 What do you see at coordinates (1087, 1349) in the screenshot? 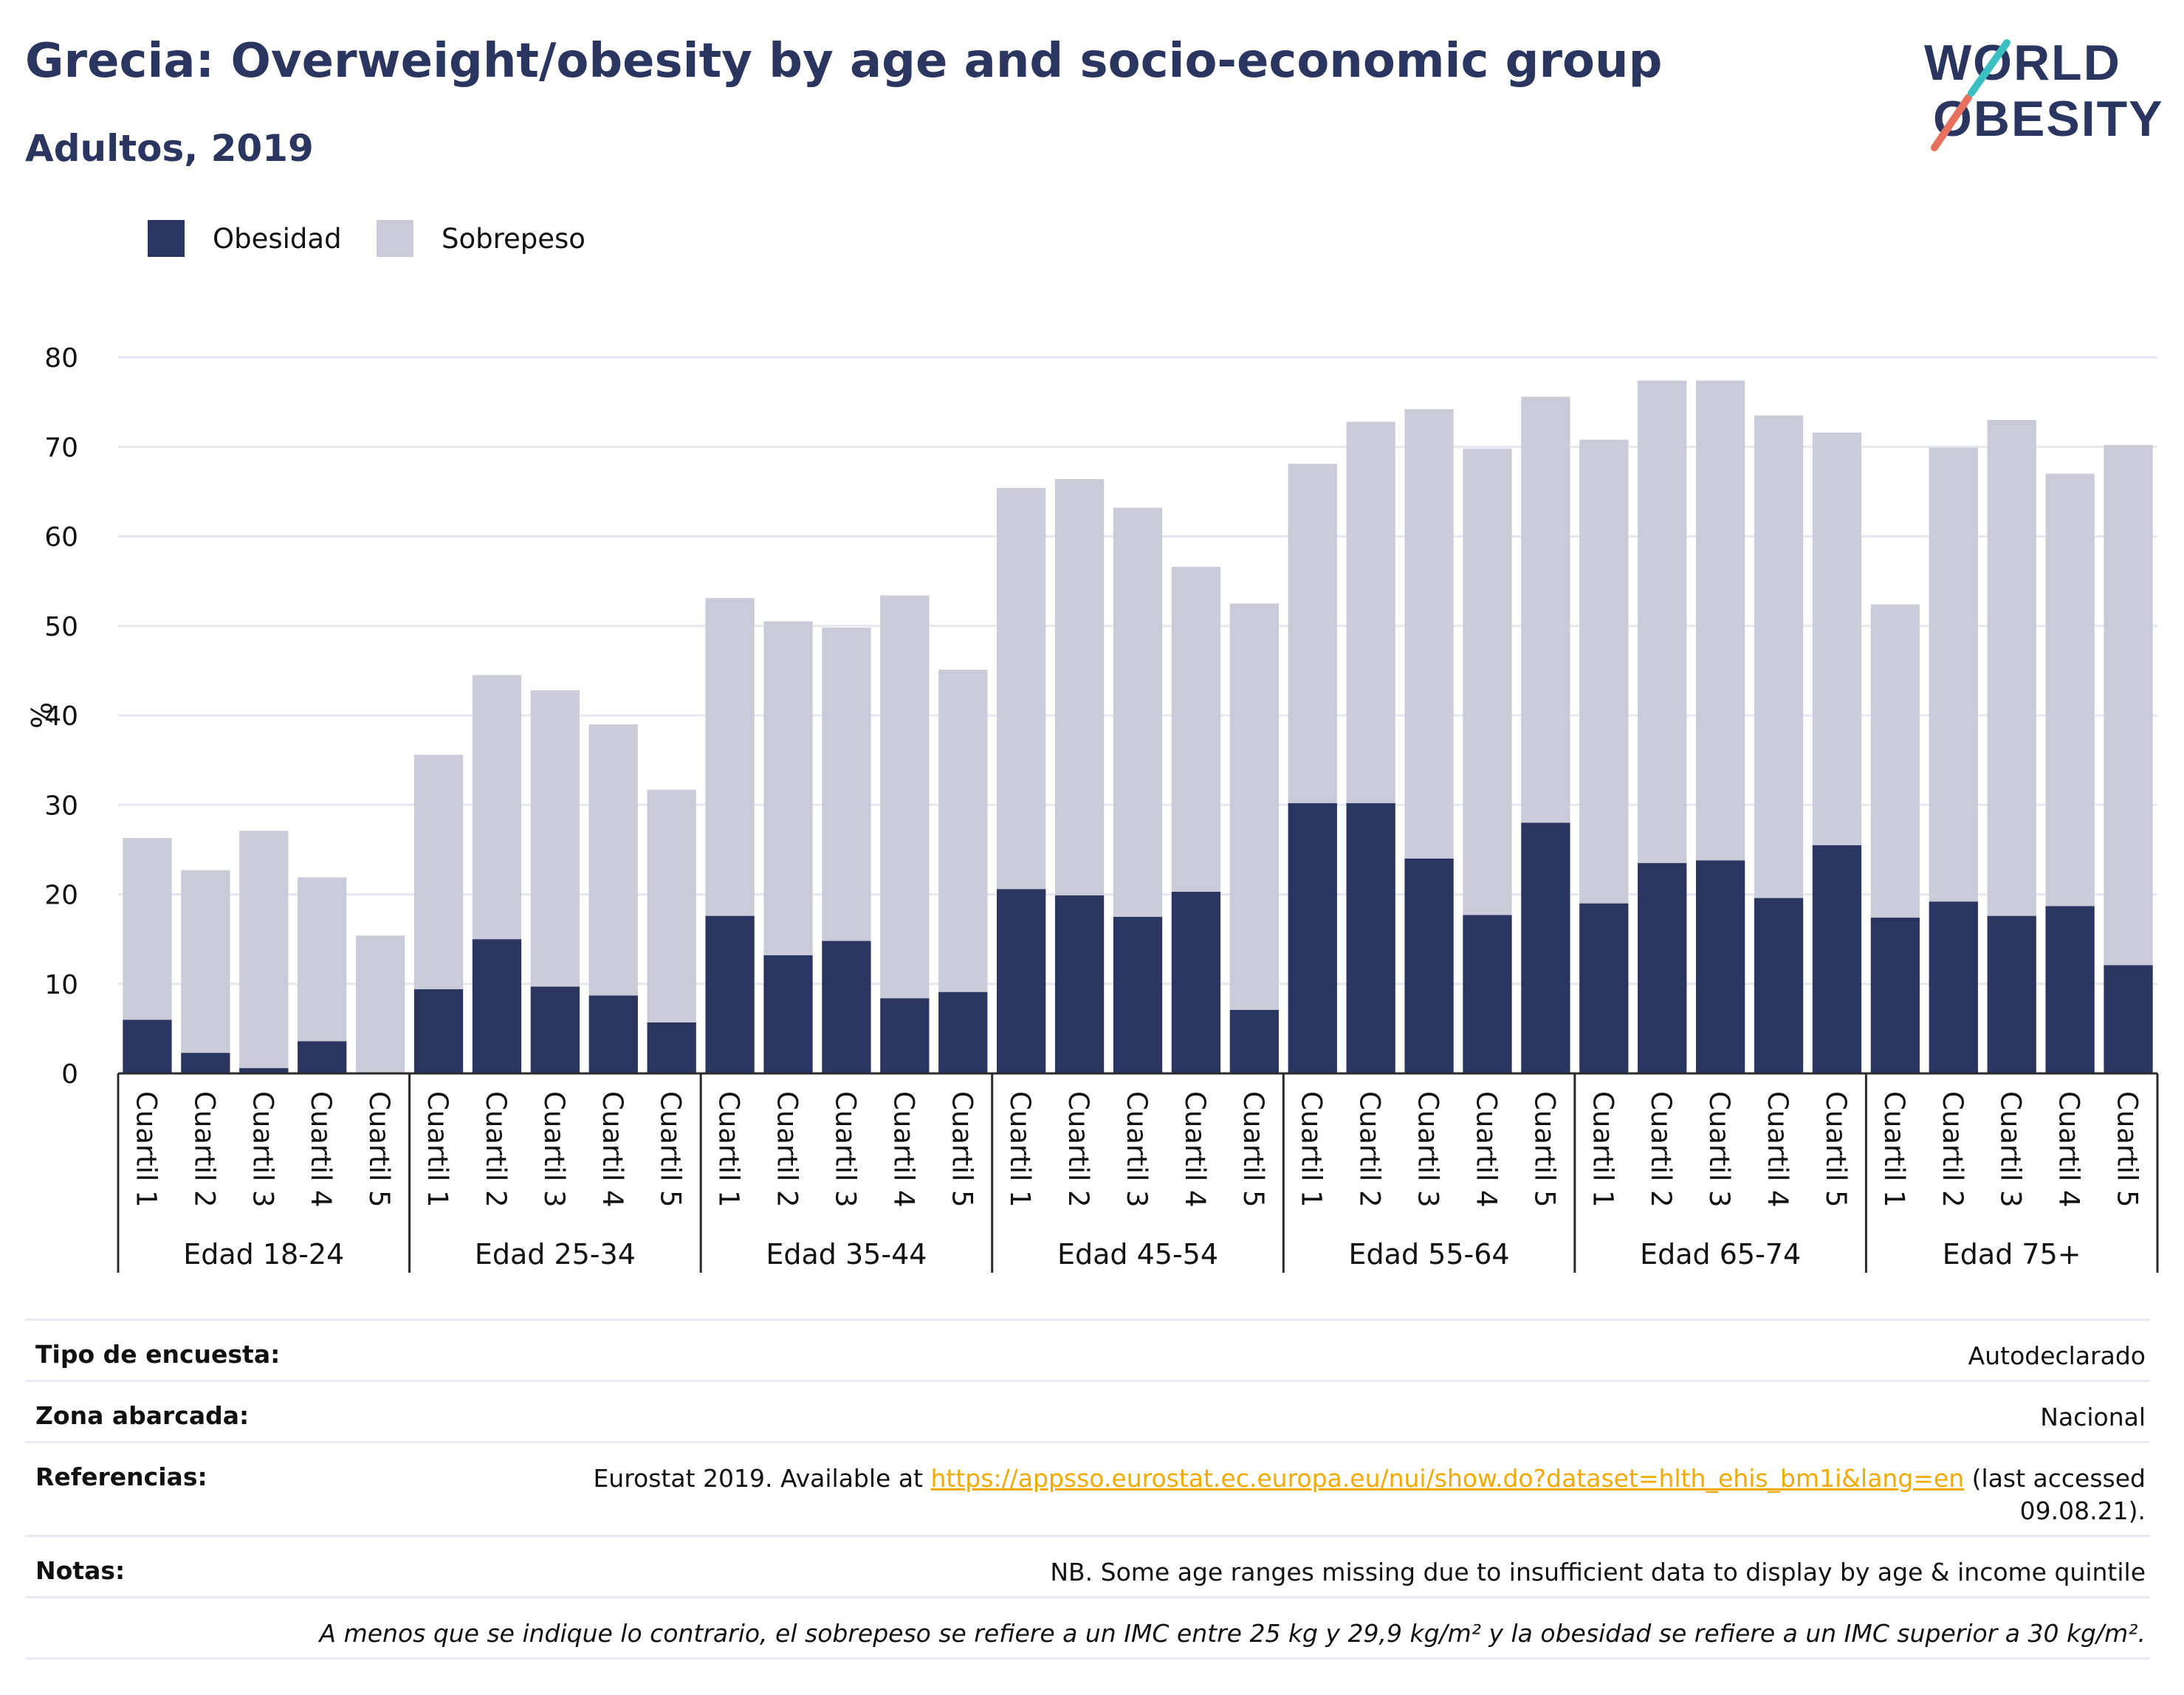
I see `info-row-survey-type: Tipo de encuesta: Autodeclarado` at bounding box center [1087, 1349].